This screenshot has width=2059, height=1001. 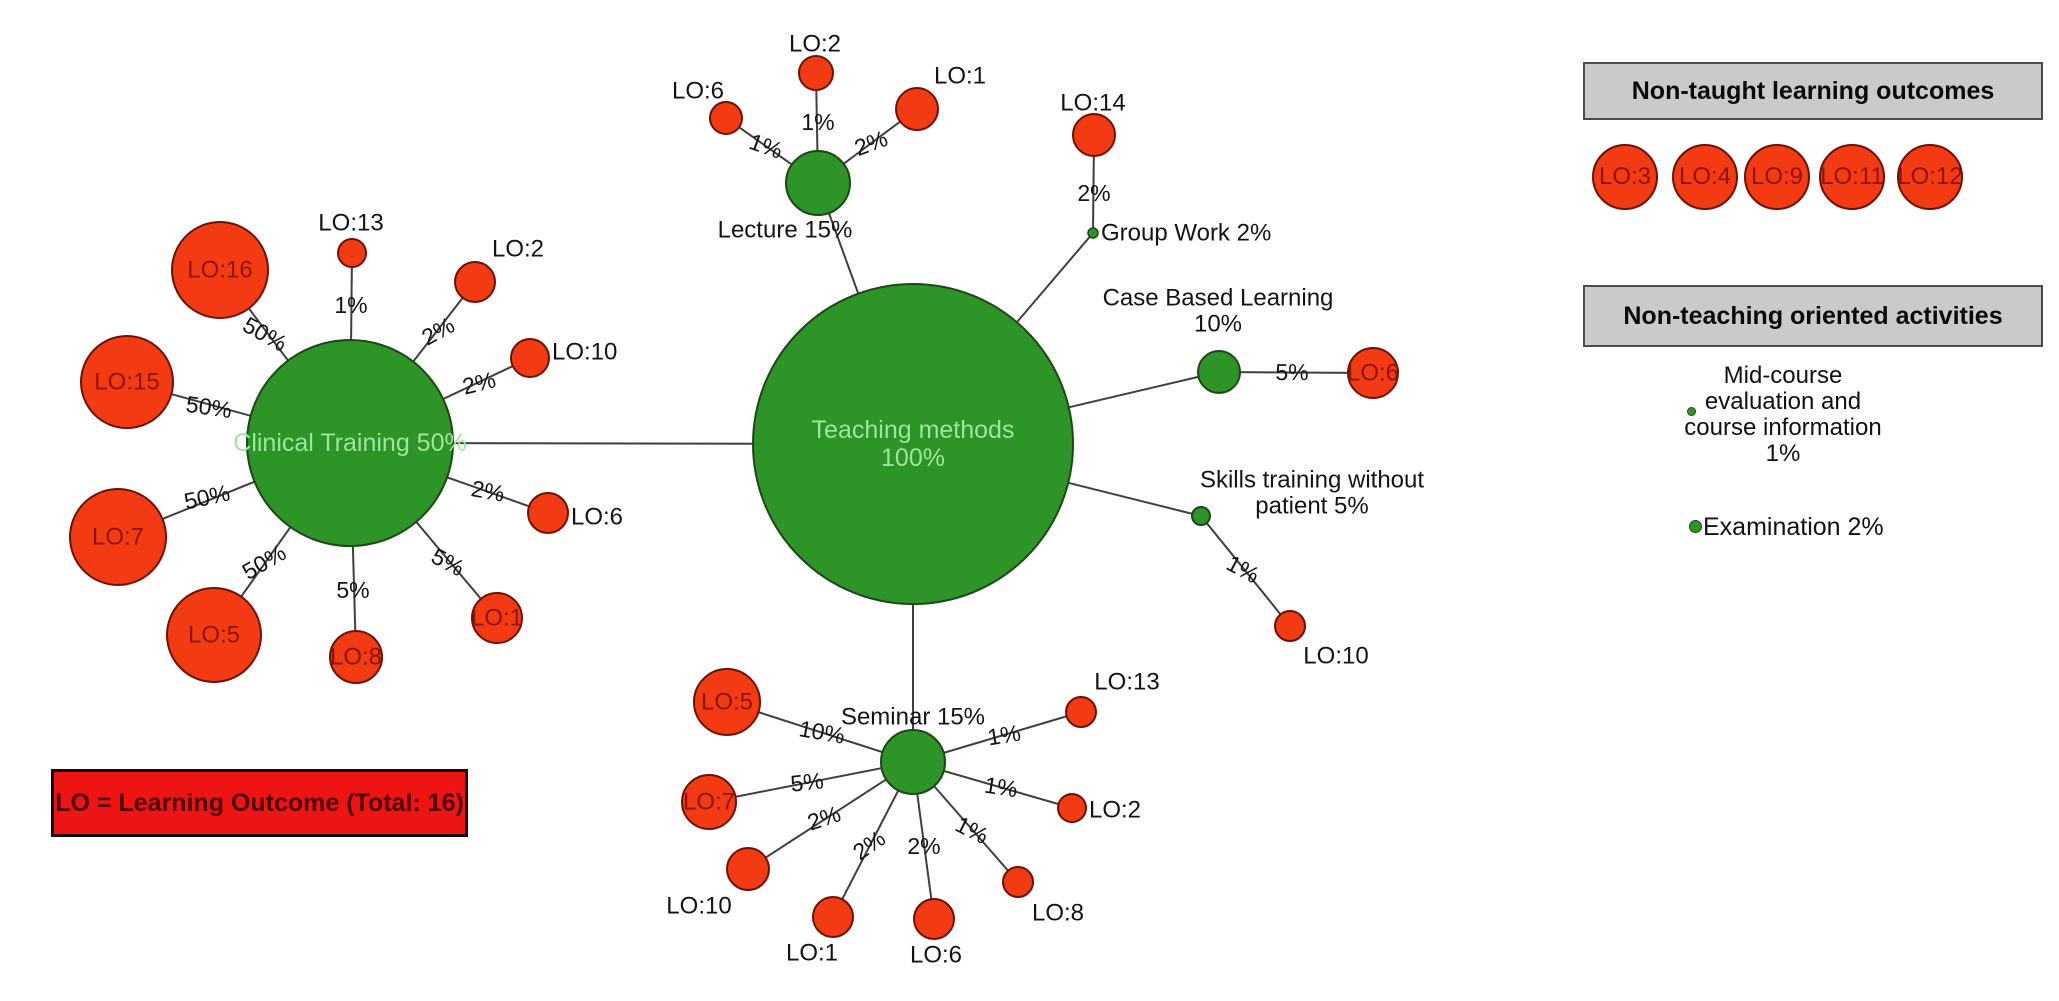 I want to click on edge-label-seminar-s2: 1%, so click(x=1001, y=787).